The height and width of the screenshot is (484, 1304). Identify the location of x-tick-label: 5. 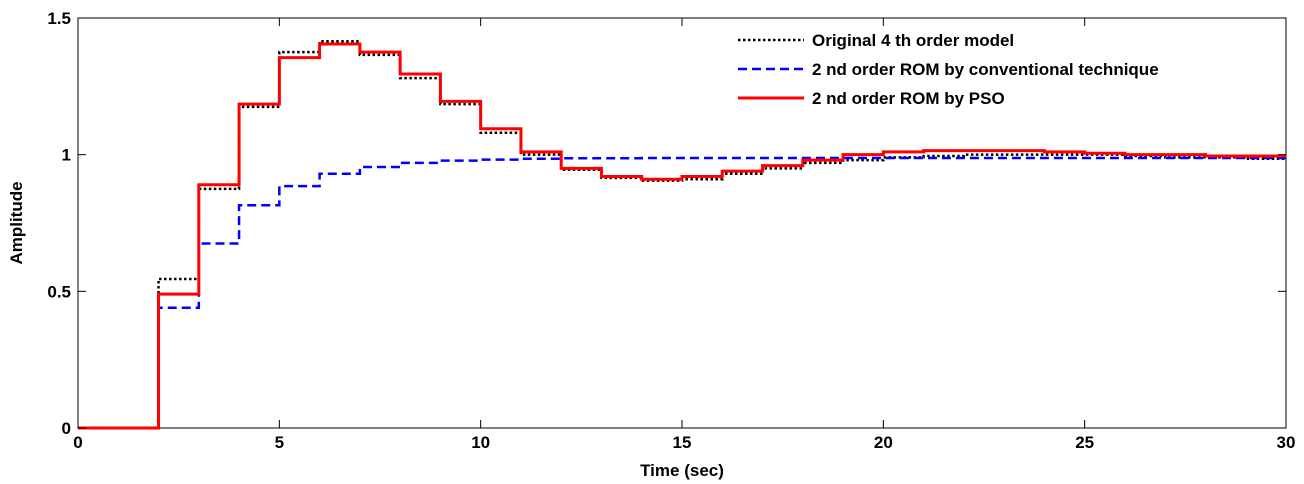
(279, 442).